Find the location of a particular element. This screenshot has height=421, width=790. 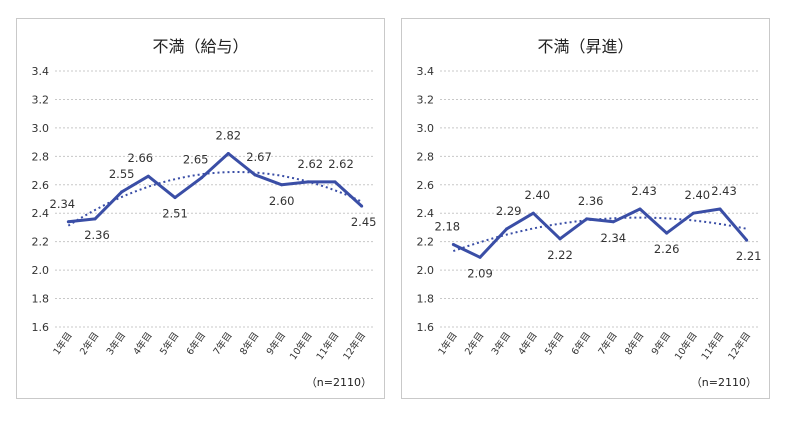

data-label: 2.55 is located at coordinates (122, 174).